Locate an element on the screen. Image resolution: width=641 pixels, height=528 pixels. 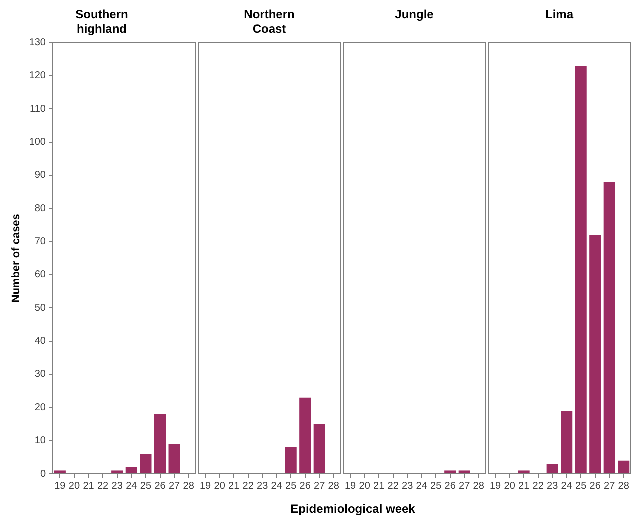
y-tick-label: 0 is located at coordinates (43, 474).